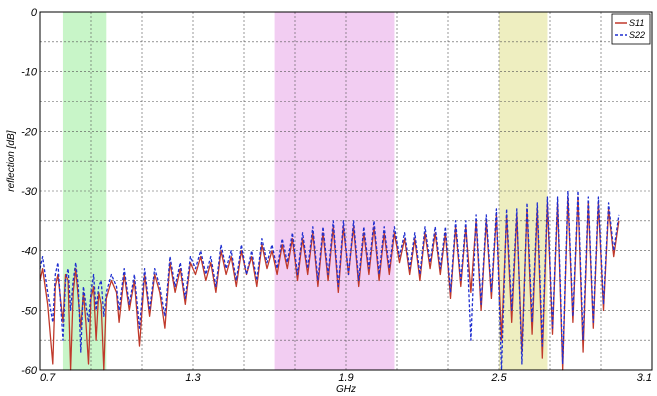 This screenshot has width=657, height=396. I want to click on y-tick-label: -30, so click(29, 192).